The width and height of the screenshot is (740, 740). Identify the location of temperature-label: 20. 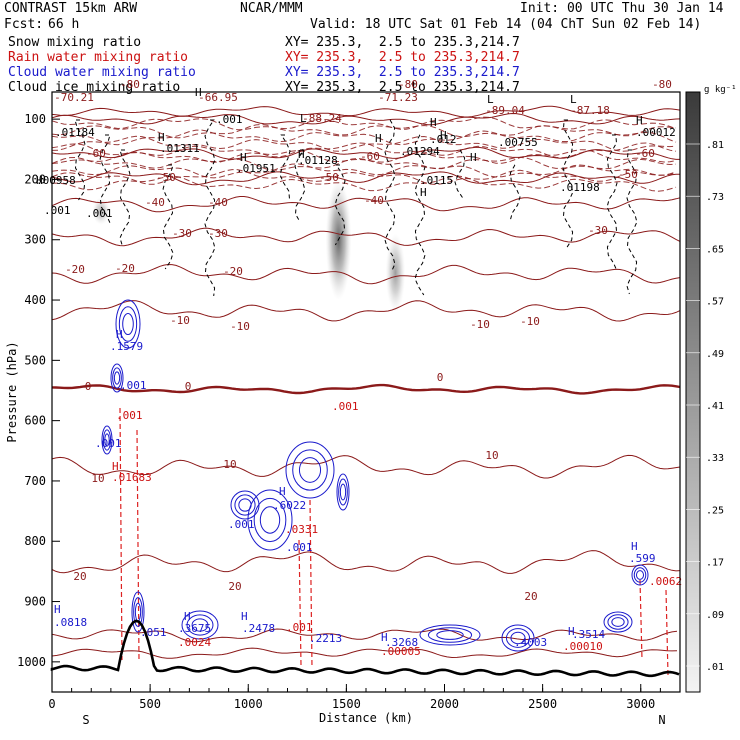
(79, 576).